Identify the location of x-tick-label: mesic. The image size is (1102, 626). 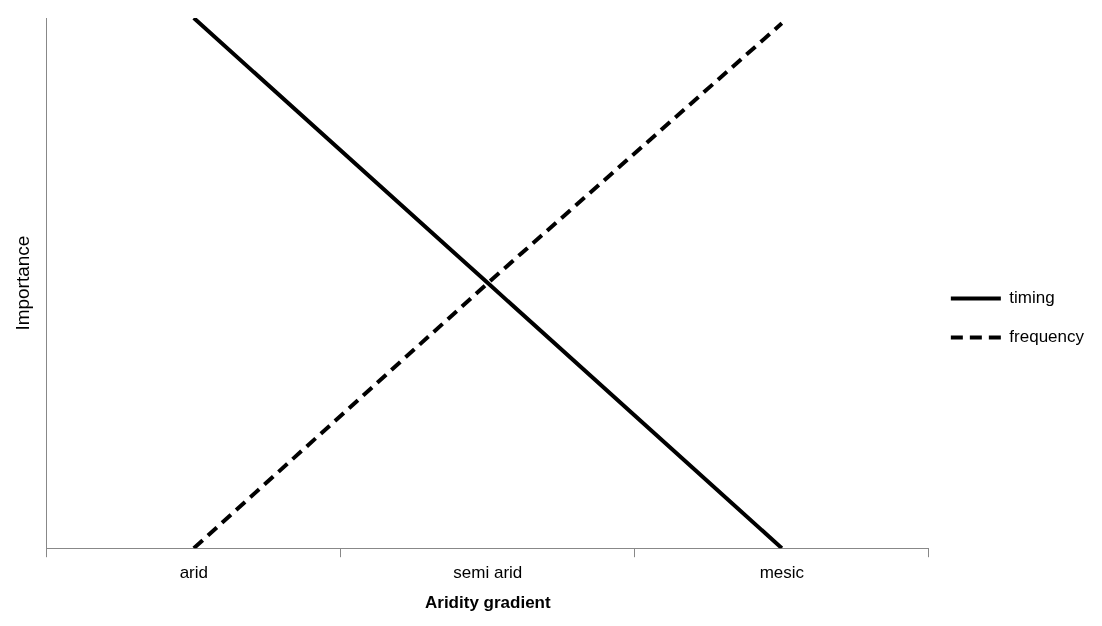
(782, 573).